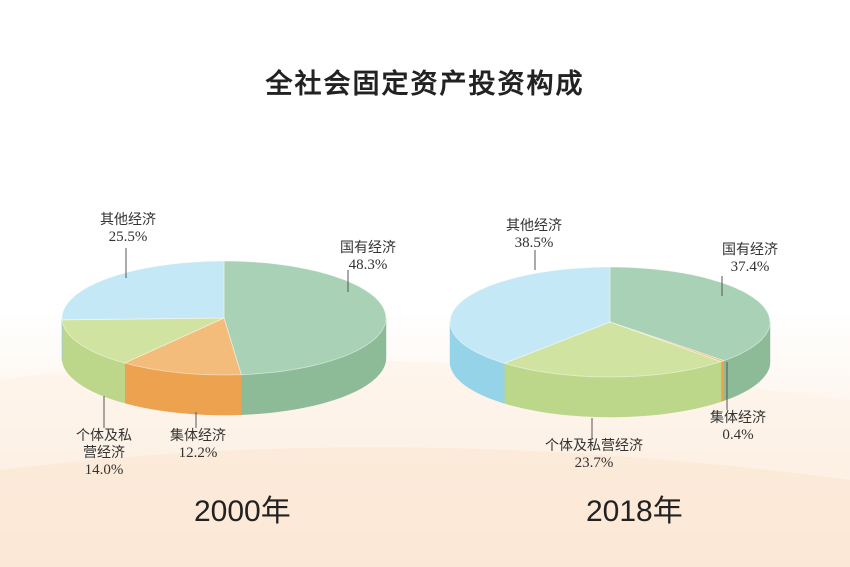 The width and height of the screenshot is (850, 567). Describe the element at coordinates (425, 84) in the screenshot. I see `page-title: 全社会固定资产投资构成` at that location.